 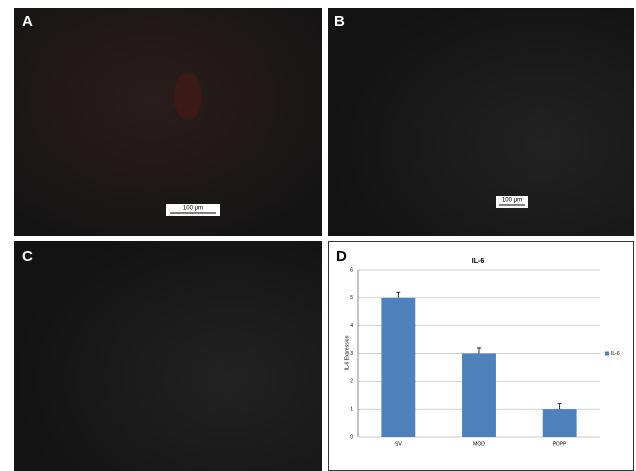 I want to click on y-axis-label: IL-6 Expression, so click(x=347, y=352).